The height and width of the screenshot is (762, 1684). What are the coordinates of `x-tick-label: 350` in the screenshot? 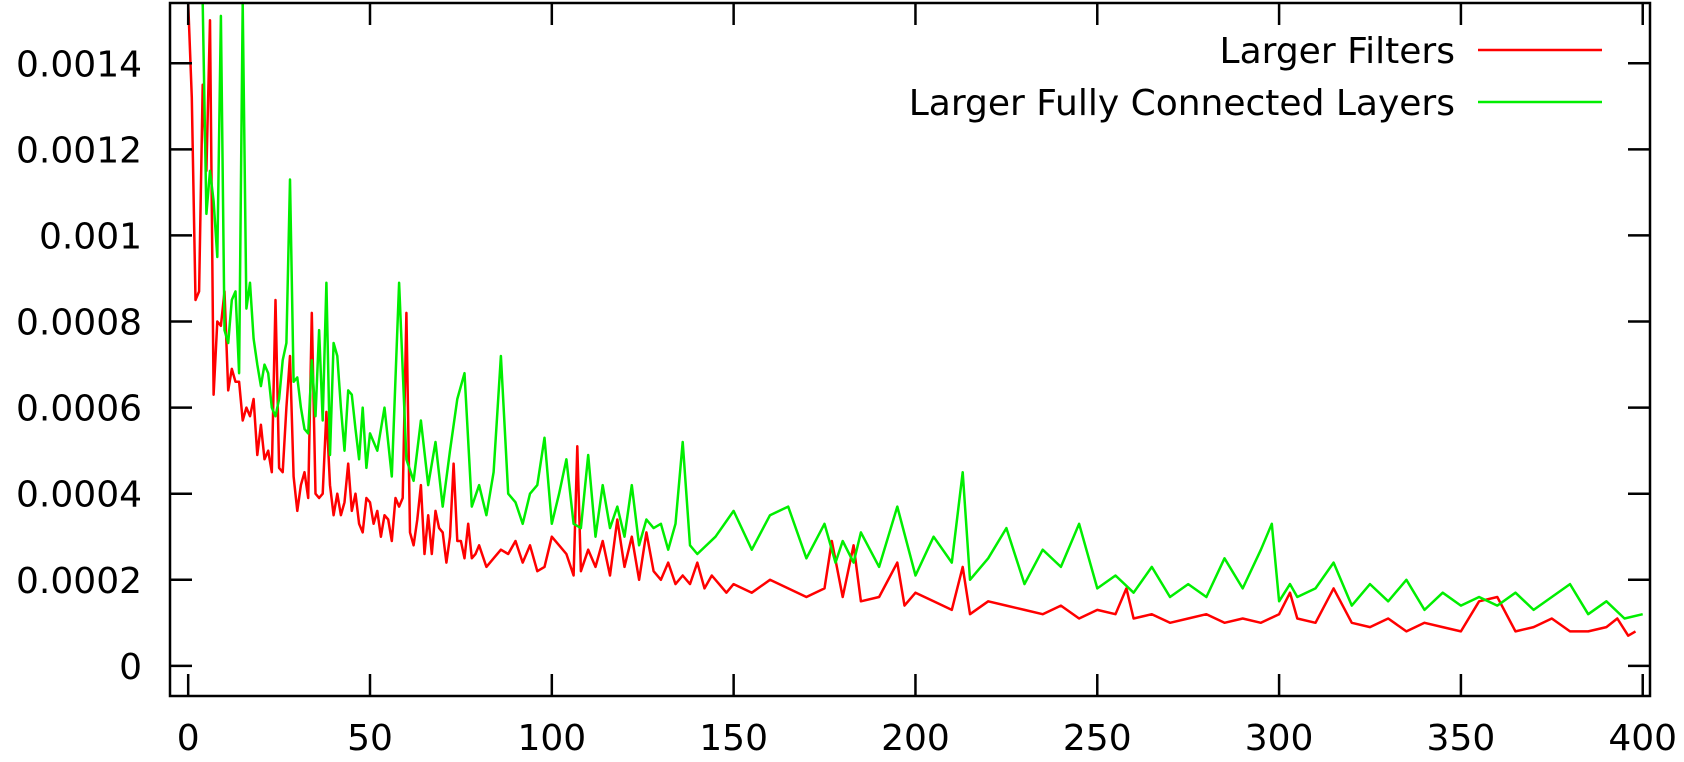 It's located at (1461, 738).